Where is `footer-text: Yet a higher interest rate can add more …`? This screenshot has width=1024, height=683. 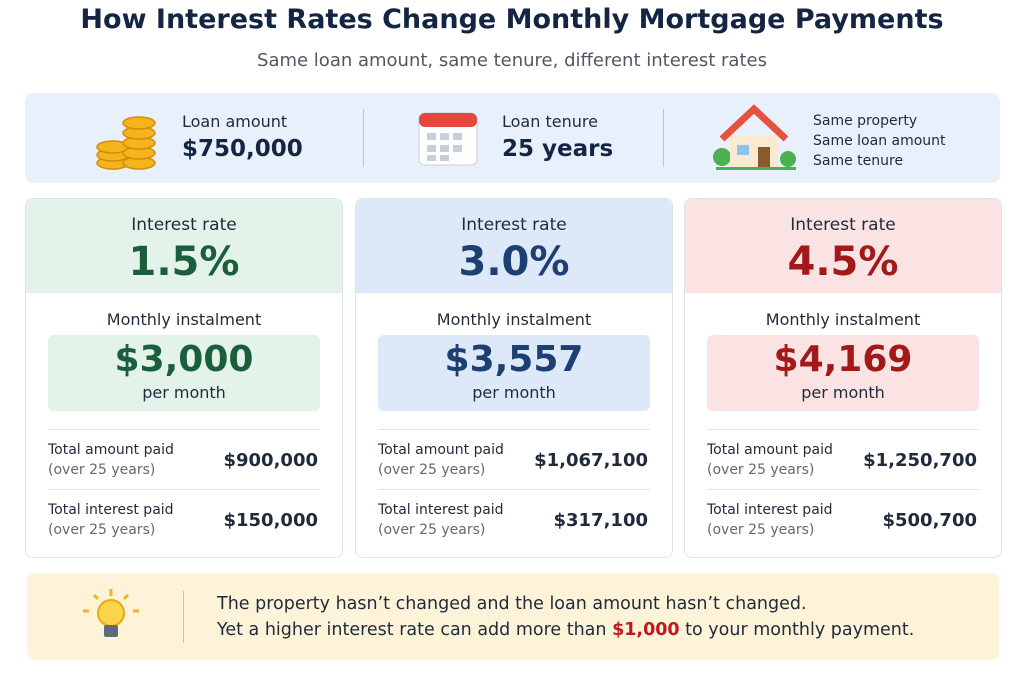
footer-text: Yet a higher interest rate can add more … is located at coordinates (415, 630).